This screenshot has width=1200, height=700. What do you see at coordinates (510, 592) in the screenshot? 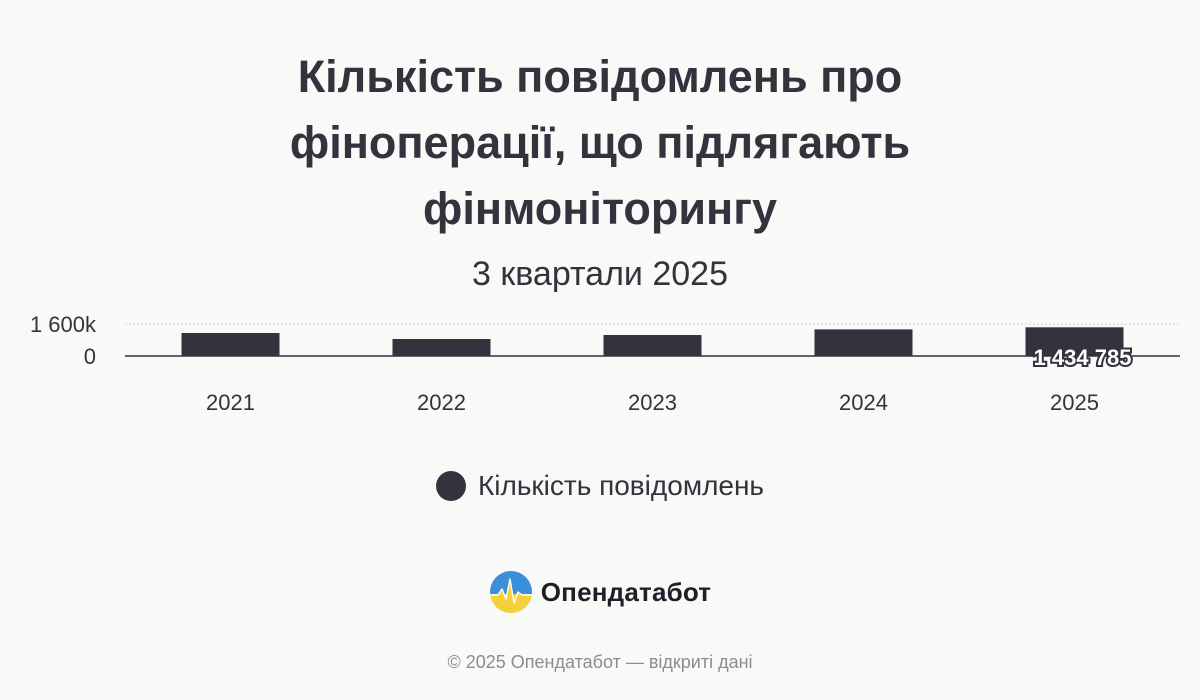
I see `opendatabot-logo-icon` at bounding box center [510, 592].